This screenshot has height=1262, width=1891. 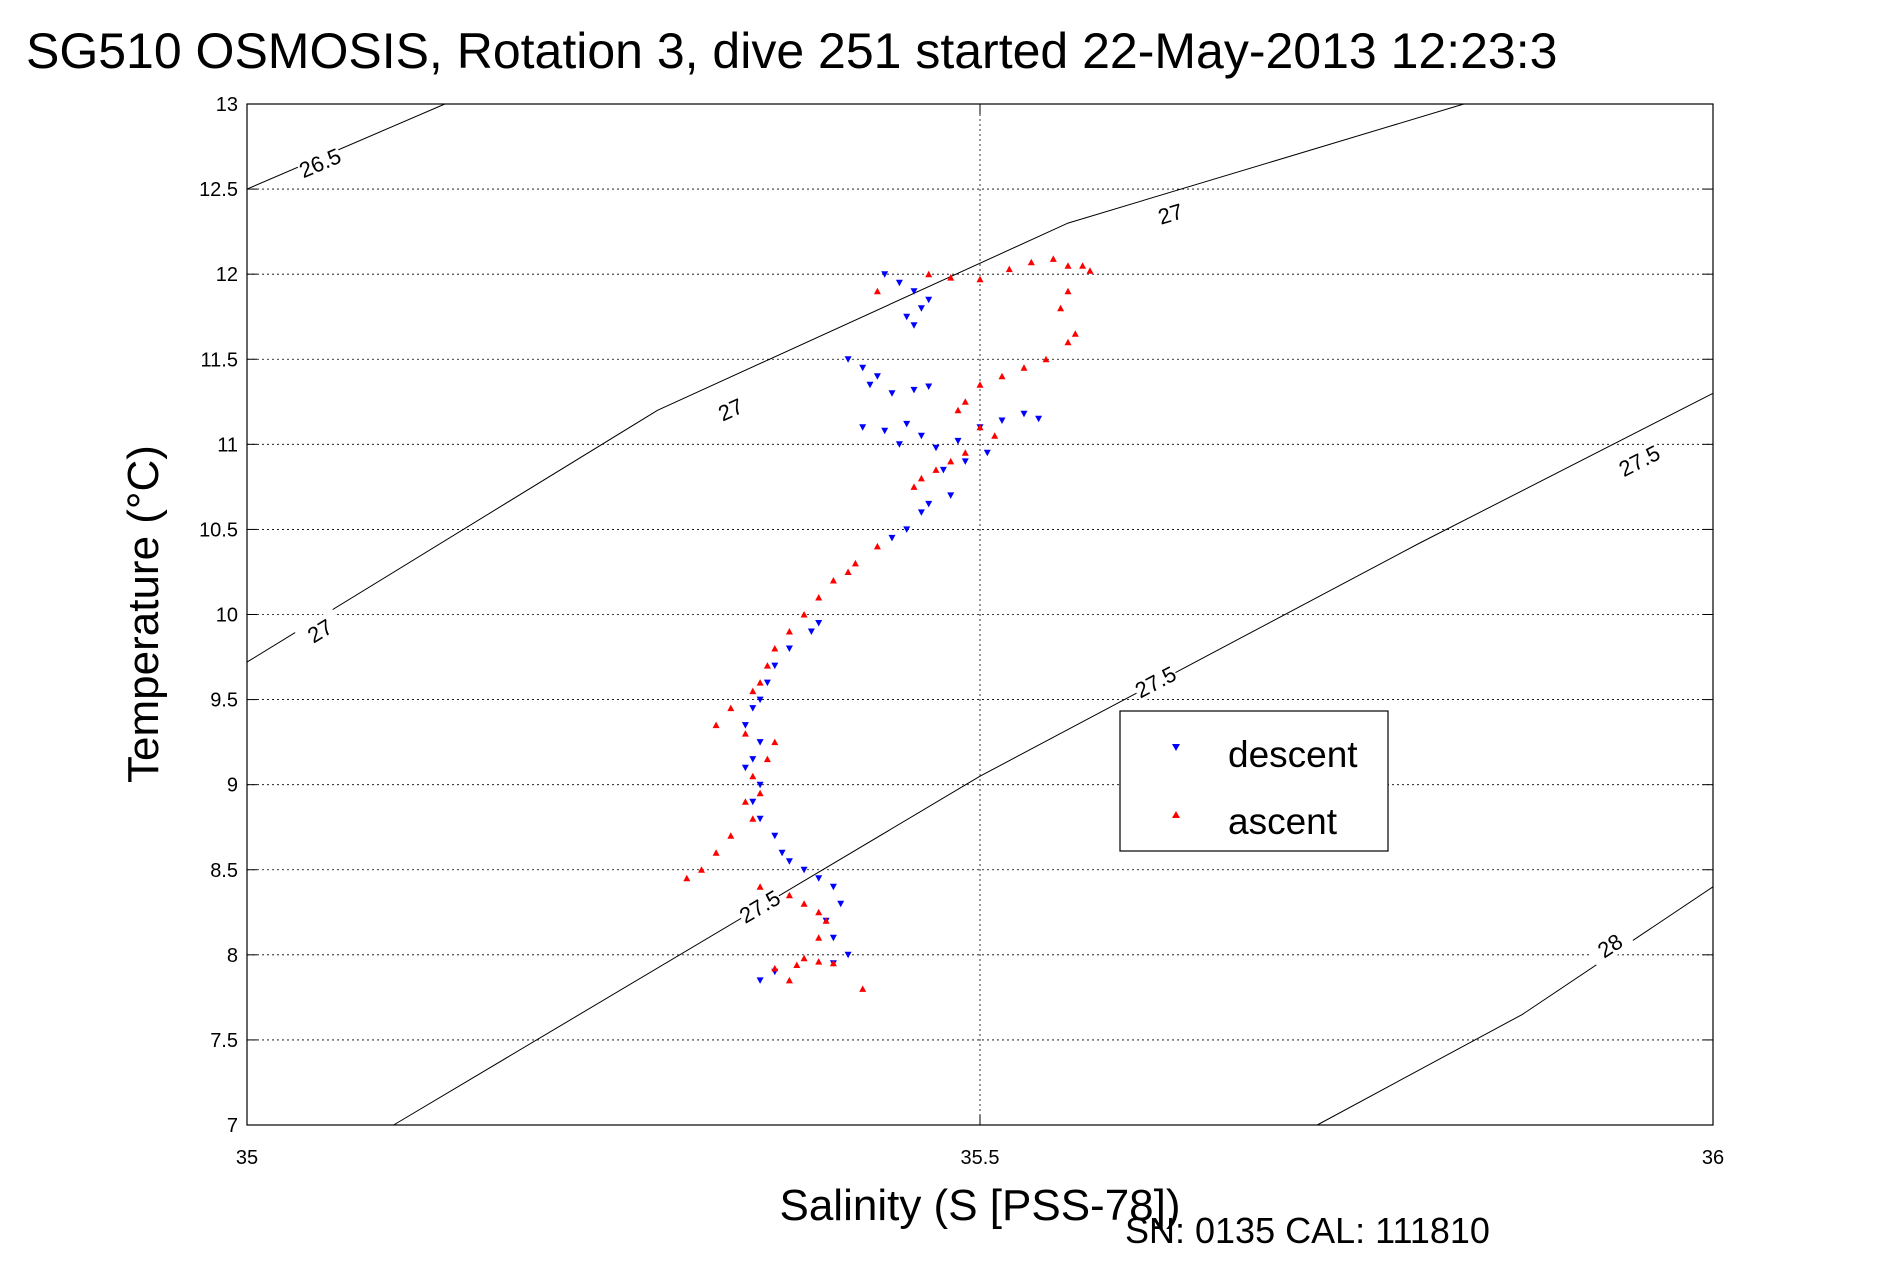 What do you see at coordinates (1176, 747) in the screenshot?
I see `legend-descent-marker` at bounding box center [1176, 747].